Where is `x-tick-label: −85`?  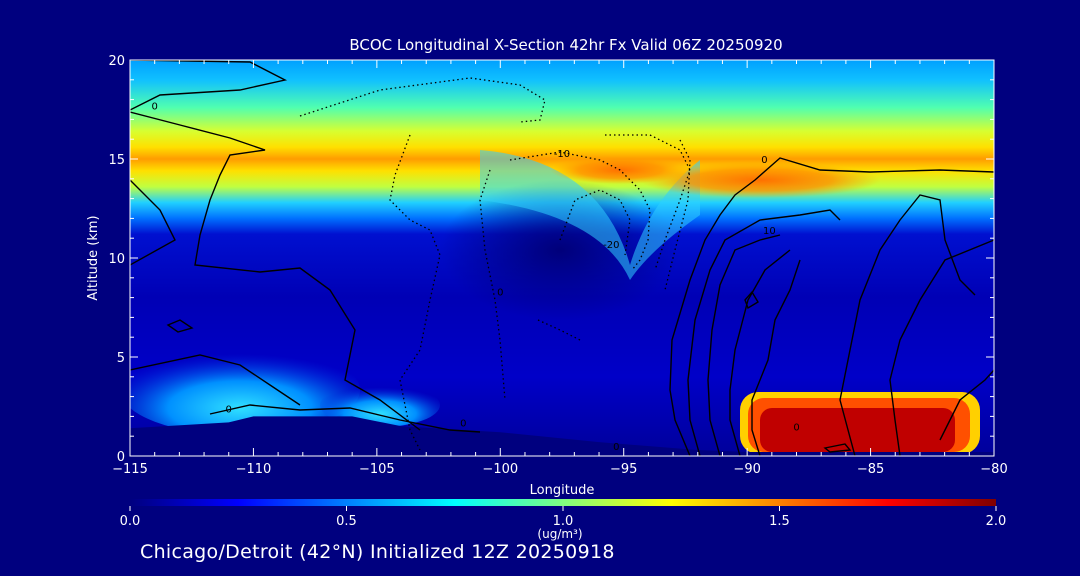 x-tick-label: −85 is located at coordinates (870, 469).